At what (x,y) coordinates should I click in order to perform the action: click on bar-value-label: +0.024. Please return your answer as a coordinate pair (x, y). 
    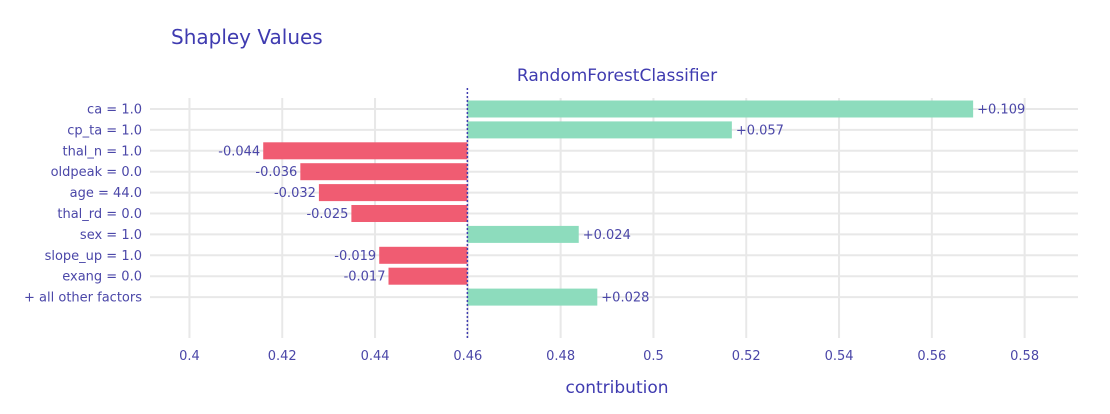
    Looking at the image, I should click on (607, 235).